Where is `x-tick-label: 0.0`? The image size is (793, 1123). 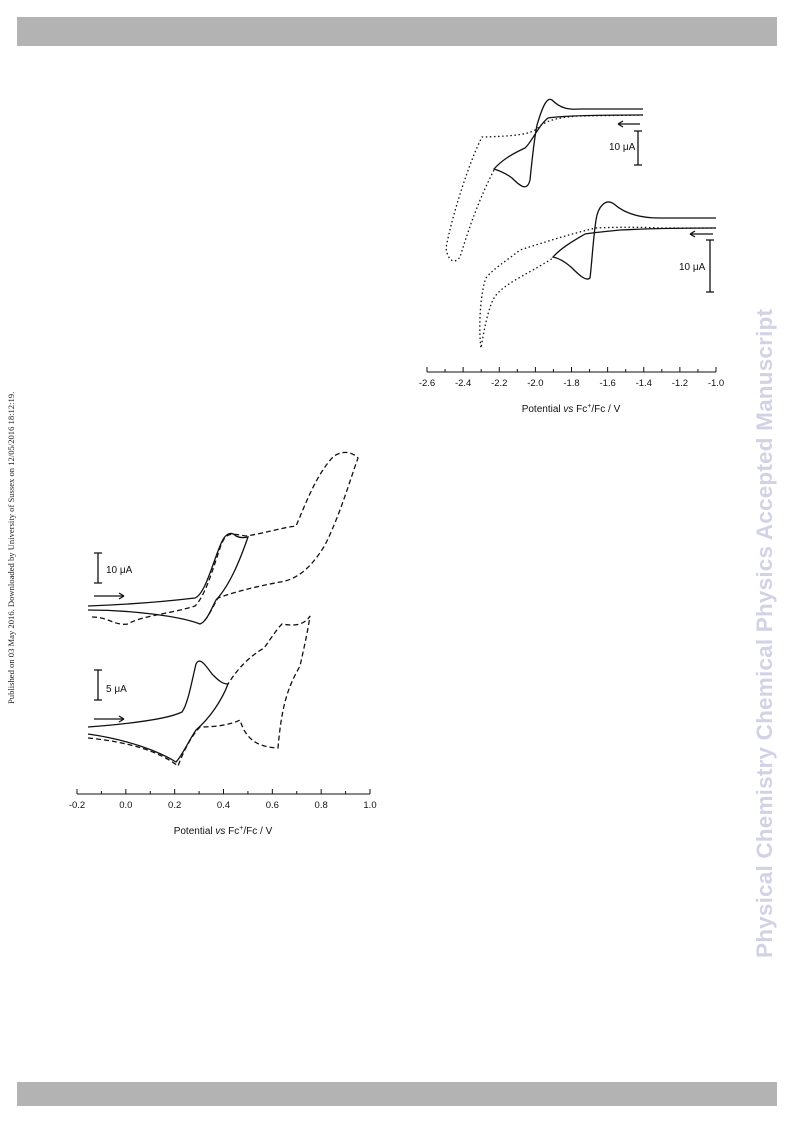 x-tick-label: 0.0 is located at coordinates (125, 805).